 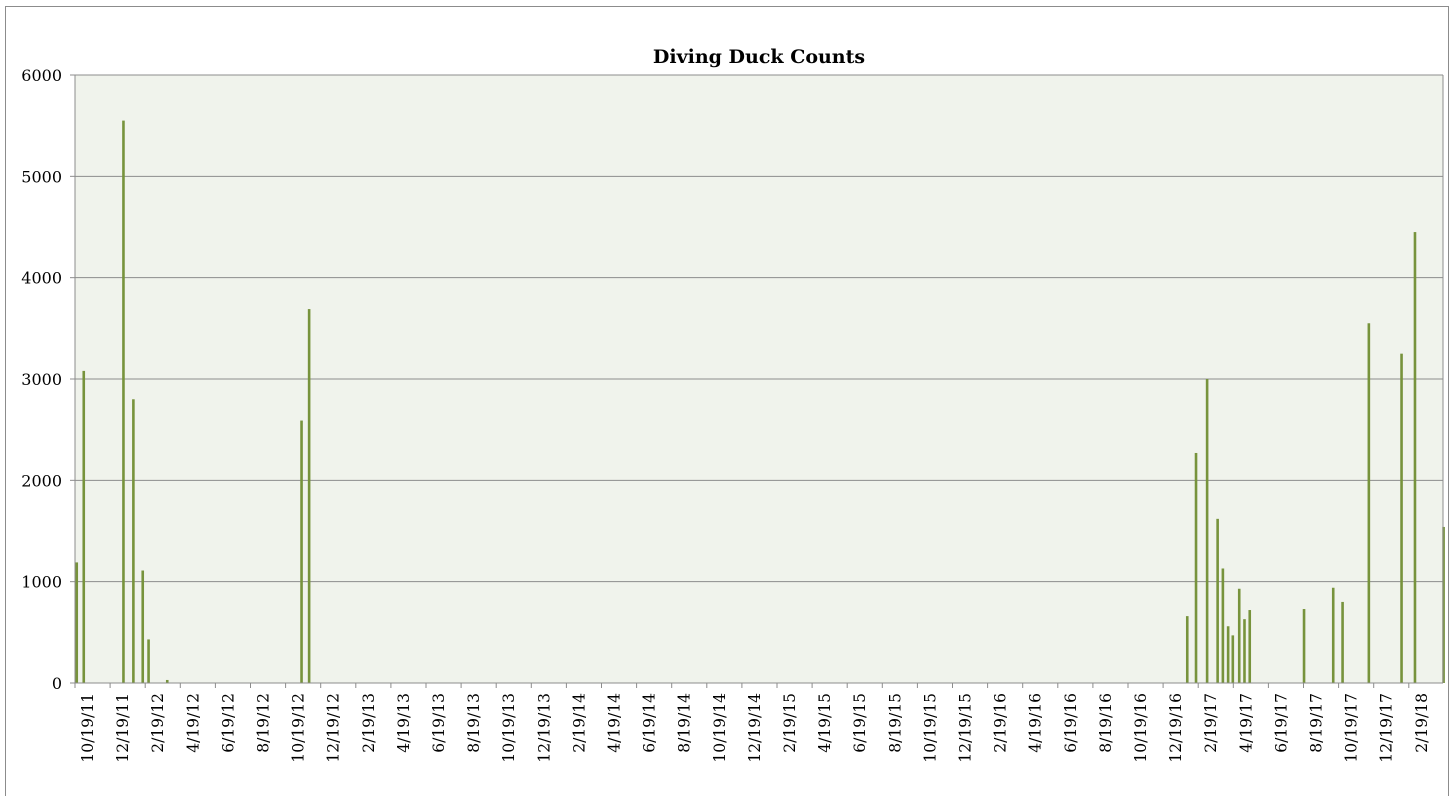 What do you see at coordinates (1141, 728) in the screenshot?
I see `x-tick-label: 10/19/16` at bounding box center [1141, 728].